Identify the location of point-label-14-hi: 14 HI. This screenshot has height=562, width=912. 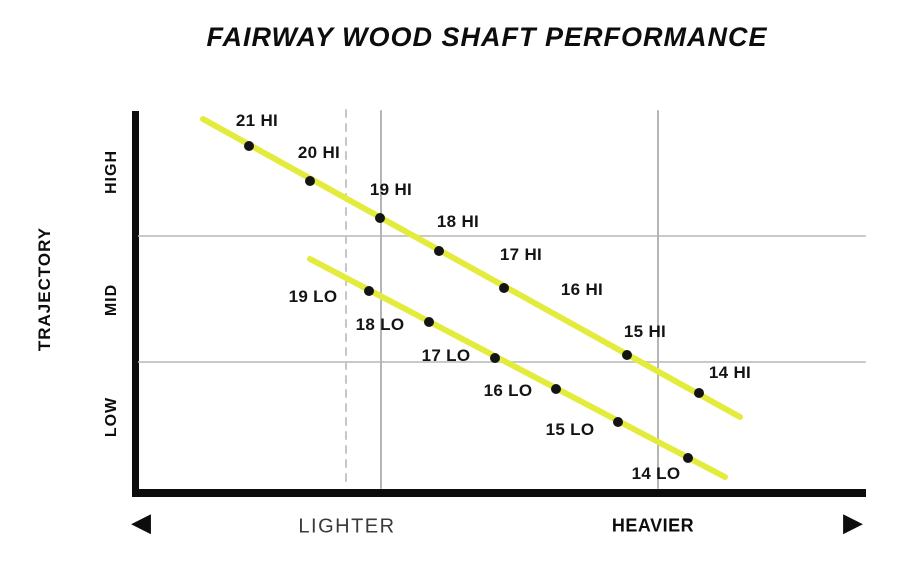
(730, 372).